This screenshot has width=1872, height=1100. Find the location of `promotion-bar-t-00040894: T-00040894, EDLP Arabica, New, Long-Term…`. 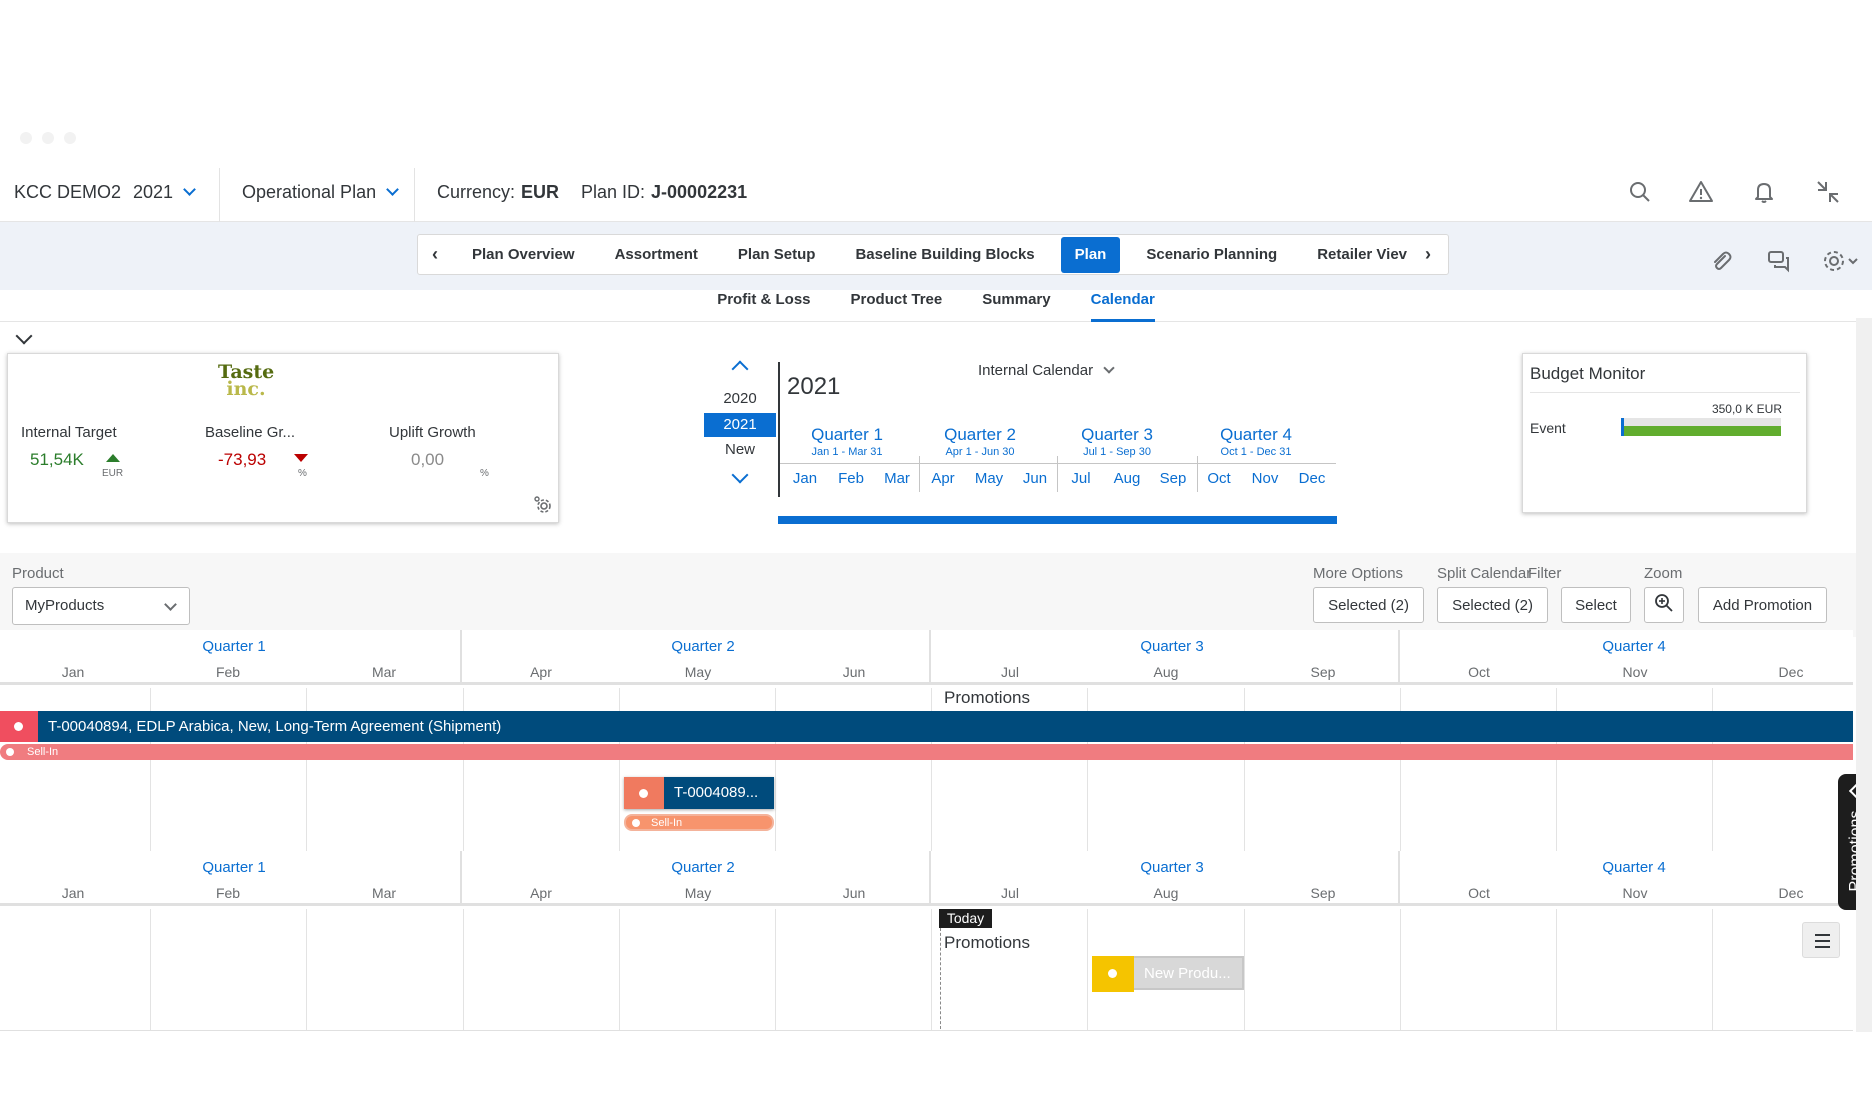

promotion-bar-t-00040894: T-00040894, EDLP Arabica, New, Long-Term… is located at coordinates (926, 726).